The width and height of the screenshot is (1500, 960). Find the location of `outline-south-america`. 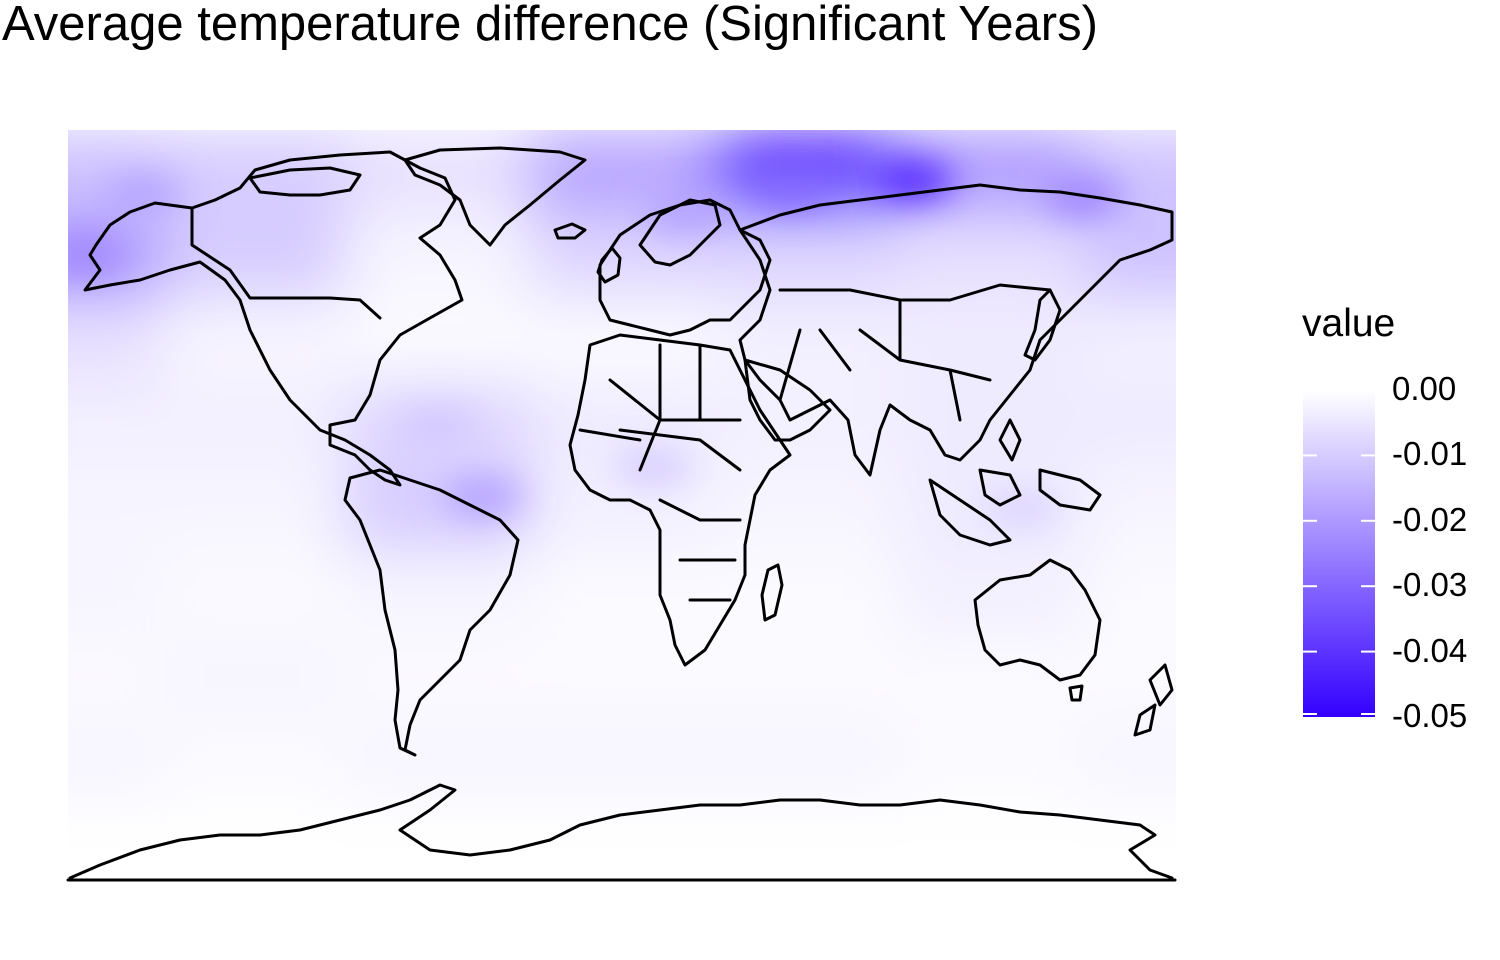

outline-south-america is located at coordinates (431, 612).